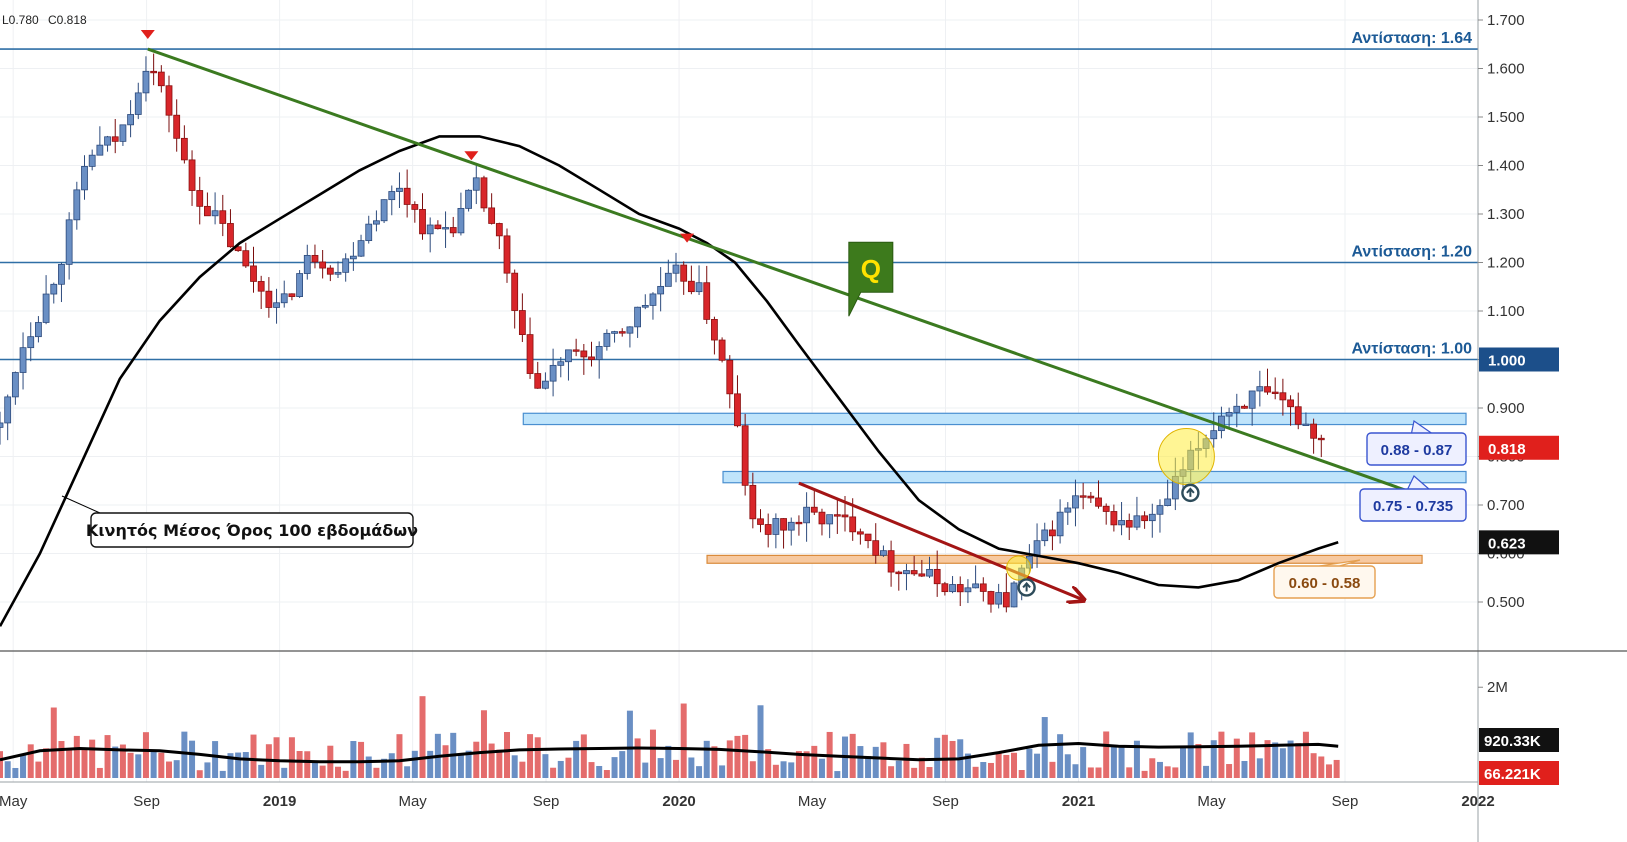  I want to click on price-tick-label: 1.300, so click(1506, 214).